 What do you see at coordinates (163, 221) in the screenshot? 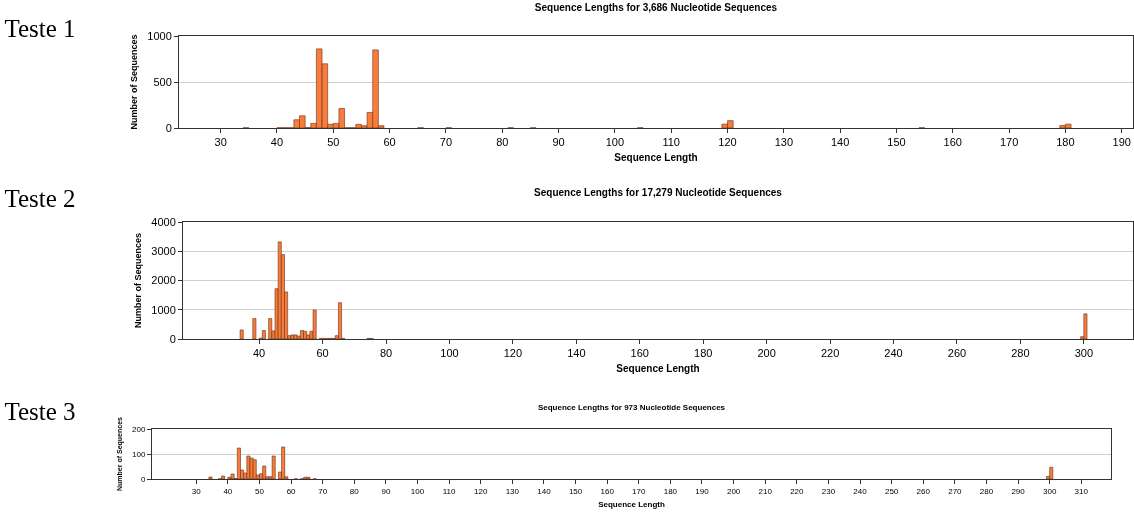
I see `y-tick-label: 4000` at bounding box center [163, 221].